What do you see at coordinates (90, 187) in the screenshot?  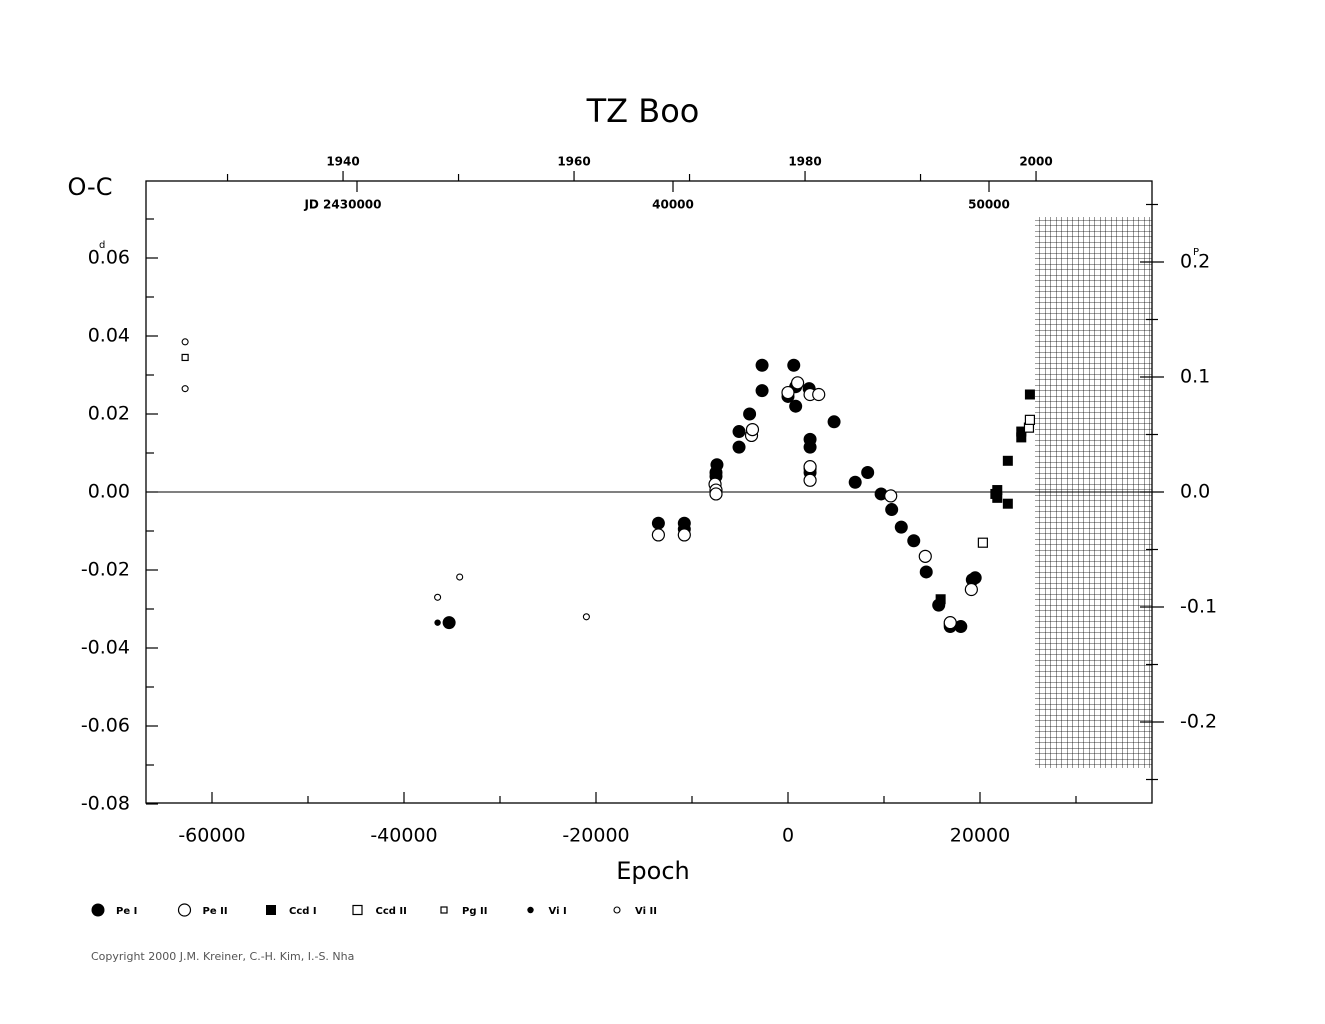 I see `y-axis-label: O-C` at bounding box center [90, 187].